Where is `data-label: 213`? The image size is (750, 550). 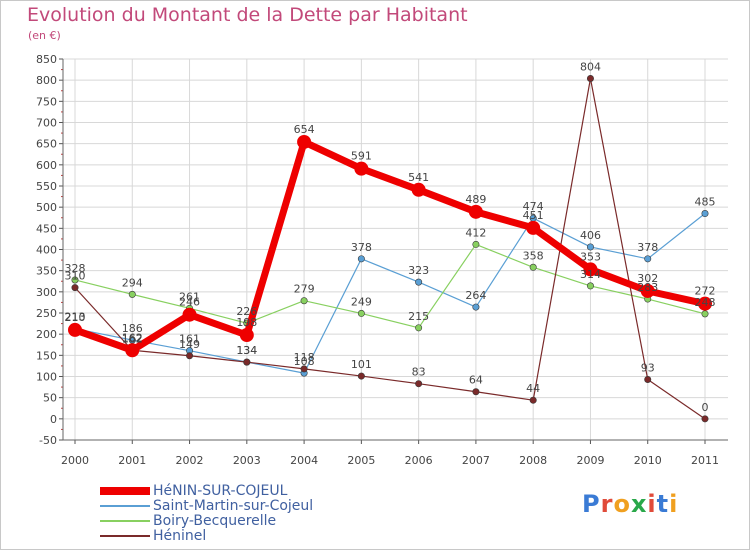 data-label: 213 is located at coordinates (75, 317).